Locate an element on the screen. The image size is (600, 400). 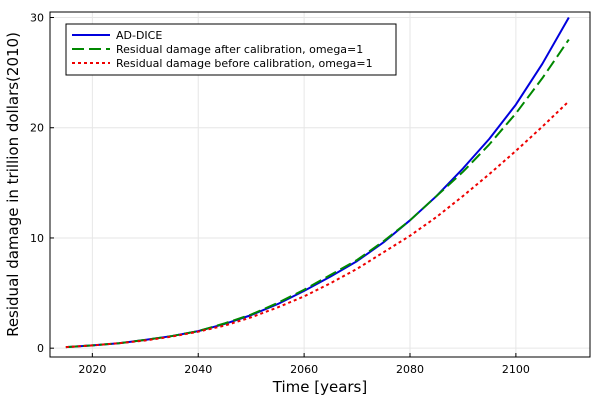
y-tick-label: 30 is located at coordinates (37, 18).